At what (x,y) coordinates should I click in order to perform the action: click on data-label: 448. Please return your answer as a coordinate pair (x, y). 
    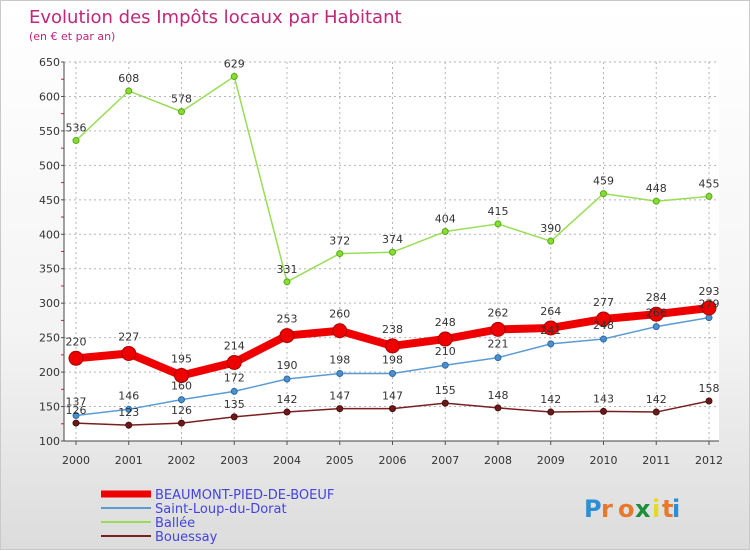
    Looking at the image, I should click on (656, 188).